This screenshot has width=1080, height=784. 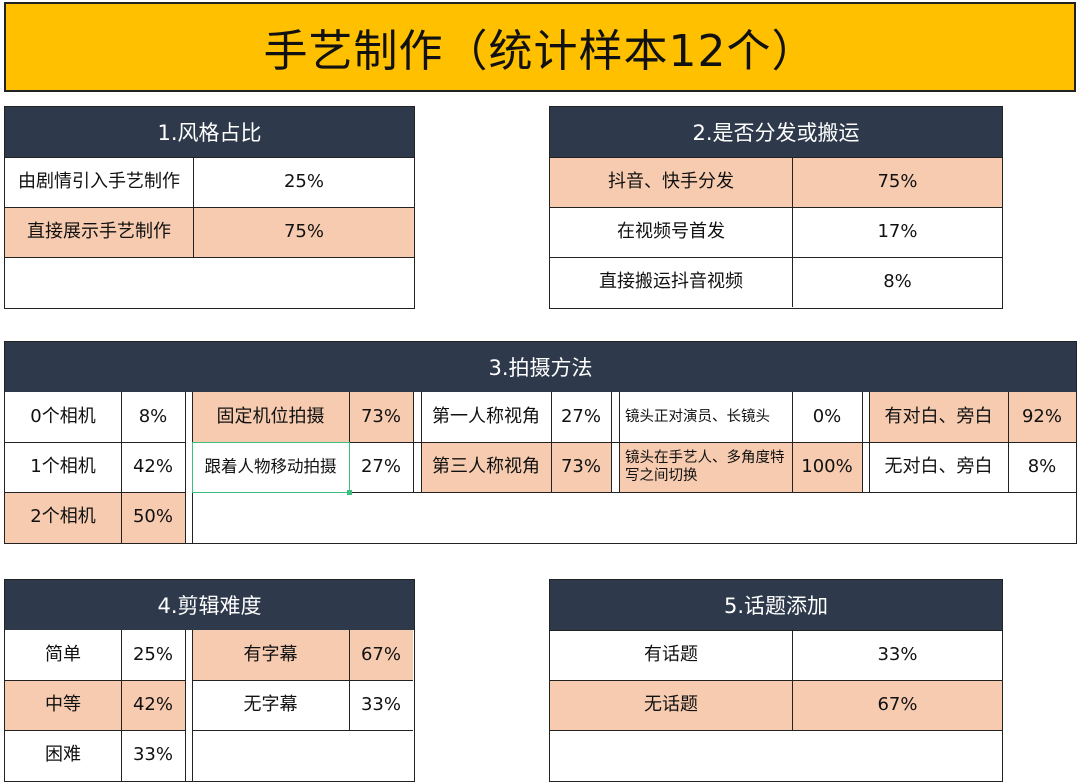 I want to click on row-label: 在视频号首发, so click(x=671, y=232).